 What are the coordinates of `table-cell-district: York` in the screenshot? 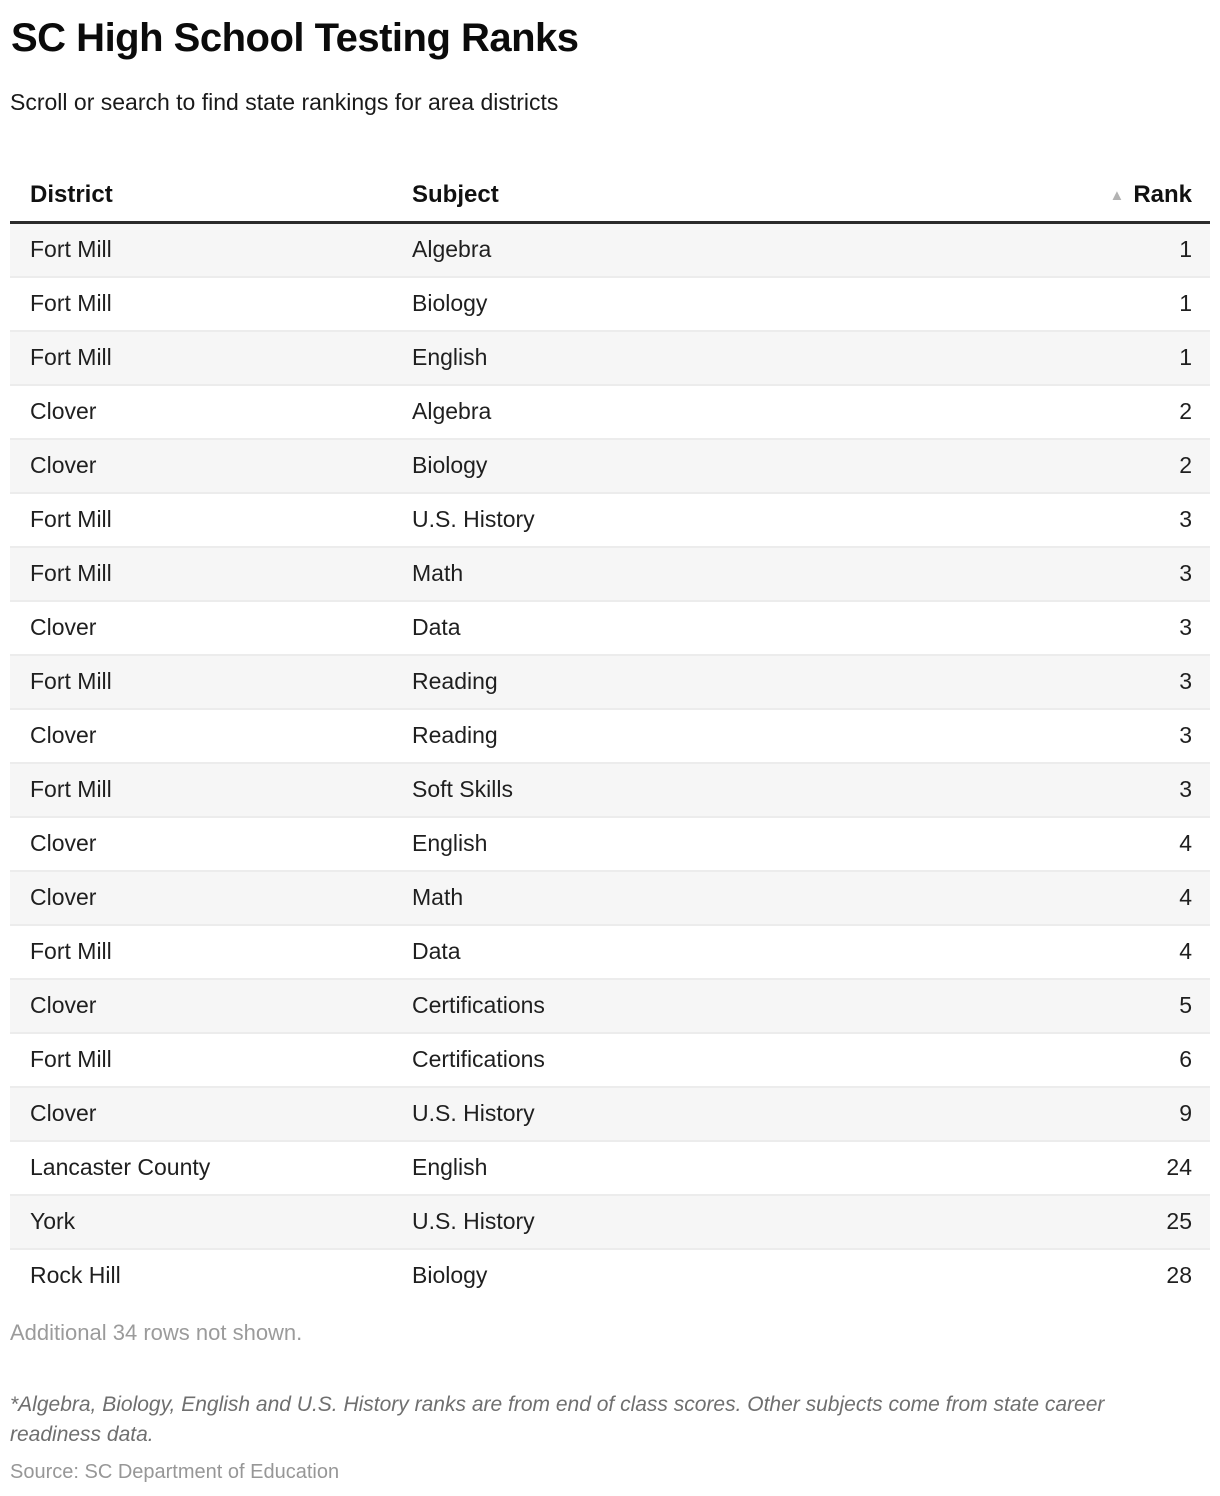 It's located at (53, 1221).